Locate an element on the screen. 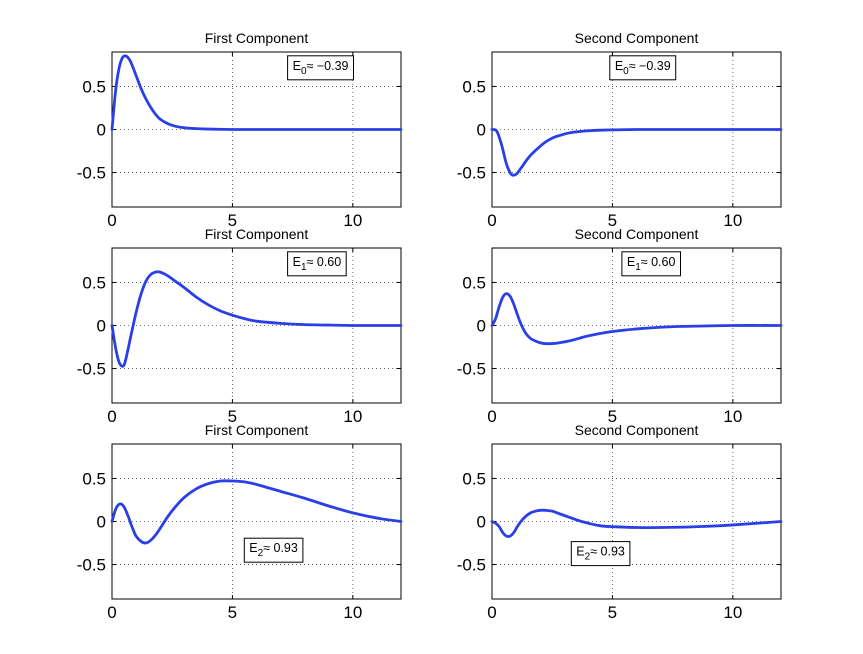 This screenshot has width=863, height=654. subplot: 0 5 10 0.5 0 -0.5 First Component E1≈ 0.60 is located at coordinates (240, 326).